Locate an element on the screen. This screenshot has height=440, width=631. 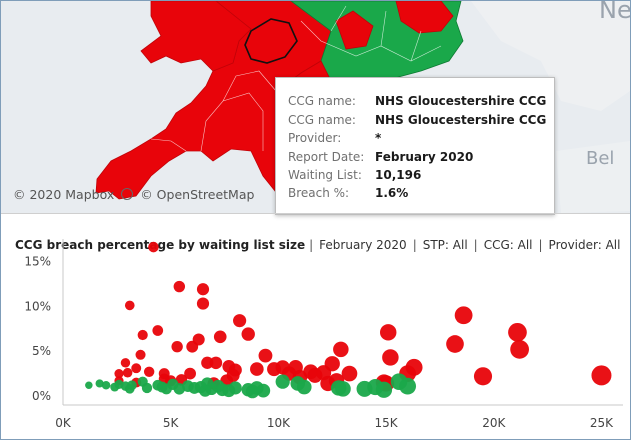
tooltip-value: February 2020 is located at coordinates (424, 157).